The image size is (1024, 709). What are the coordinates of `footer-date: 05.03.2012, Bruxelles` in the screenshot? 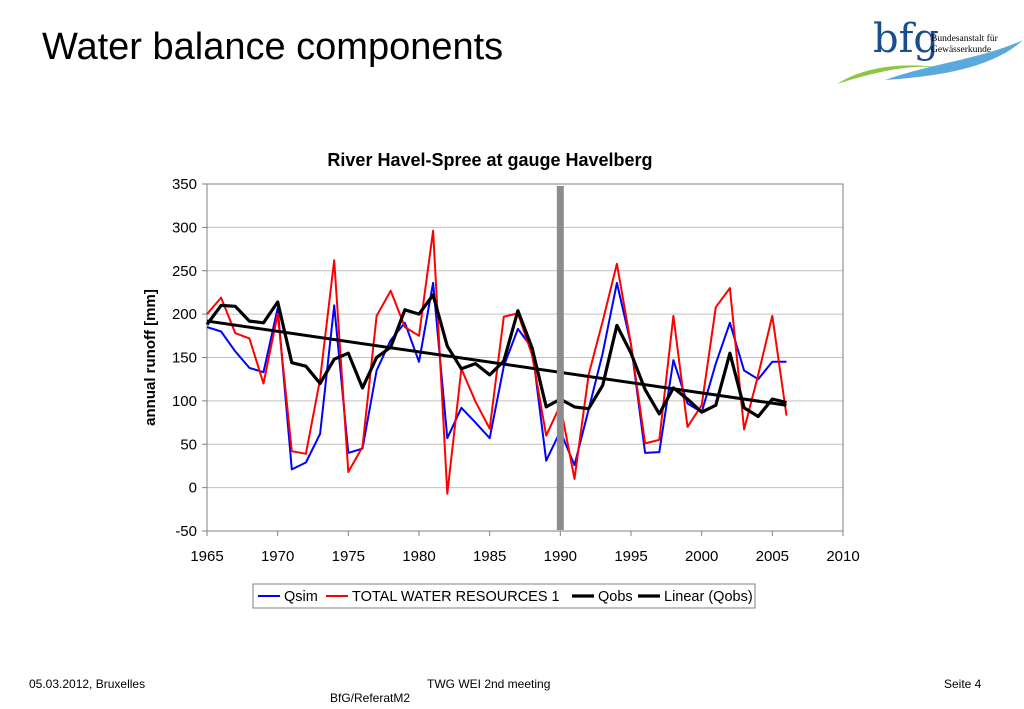 It's located at (87, 684).